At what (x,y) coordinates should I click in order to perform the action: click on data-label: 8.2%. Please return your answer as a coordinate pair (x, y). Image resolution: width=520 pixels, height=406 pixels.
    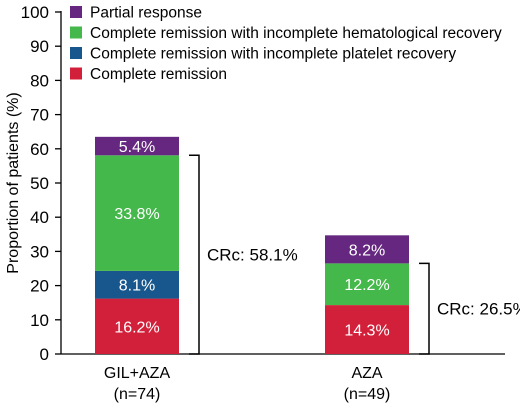
    Looking at the image, I should click on (367, 250).